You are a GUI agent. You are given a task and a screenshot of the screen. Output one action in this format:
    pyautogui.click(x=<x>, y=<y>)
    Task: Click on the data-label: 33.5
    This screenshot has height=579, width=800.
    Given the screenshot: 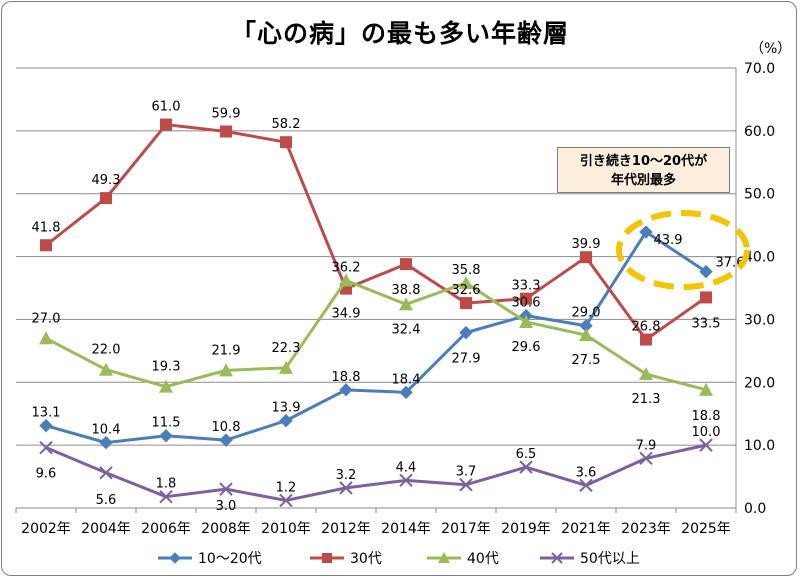 What is the action you would take?
    pyautogui.click(x=706, y=323)
    